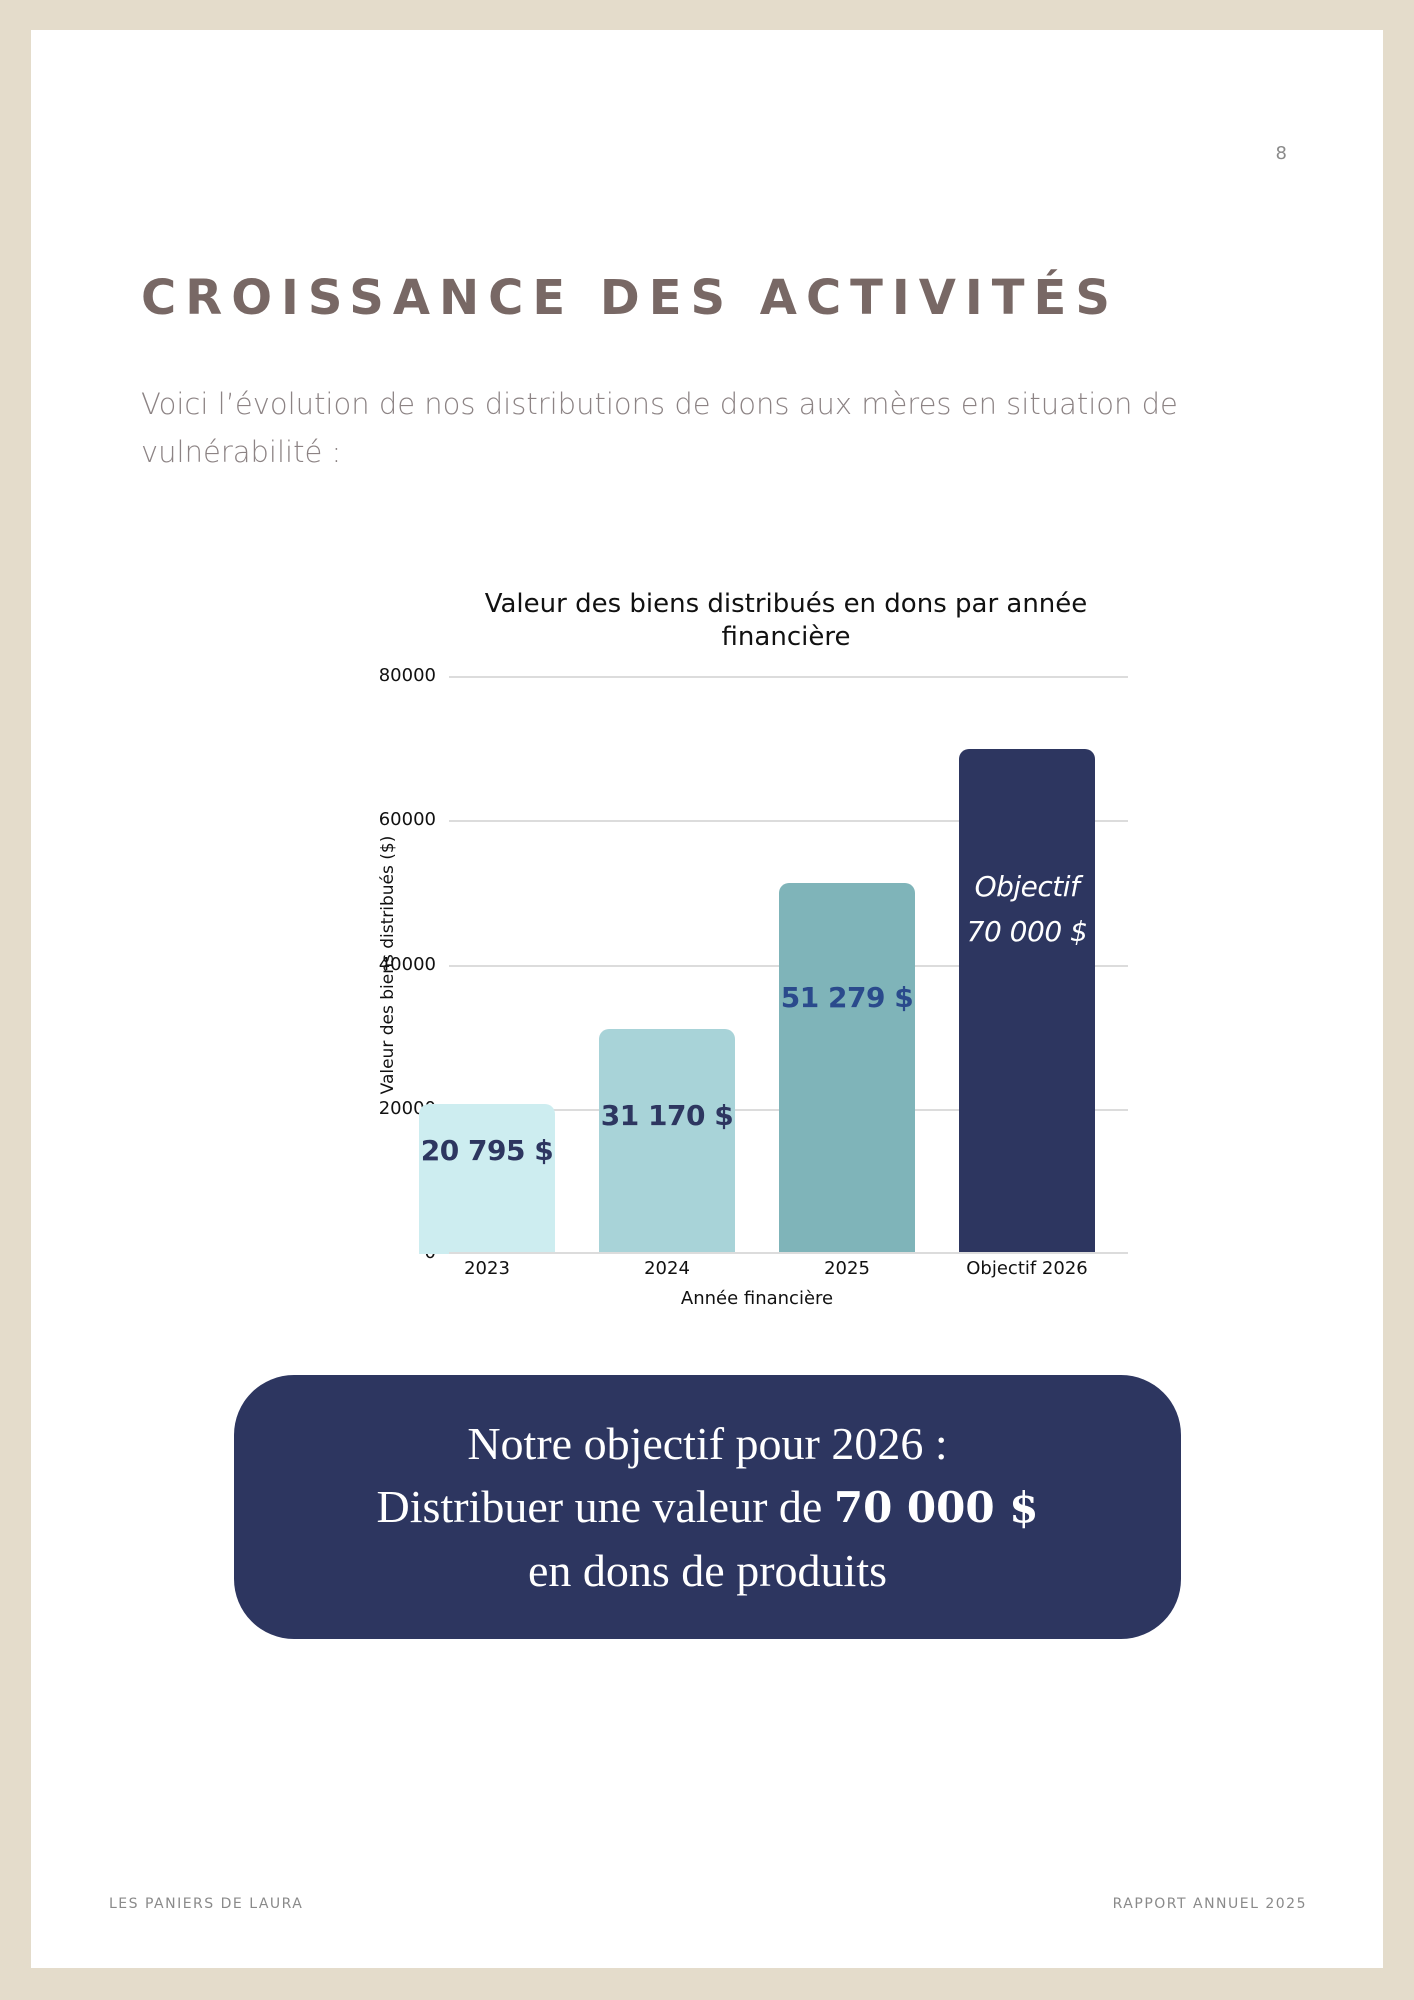  What do you see at coordinates (667, 1141) in the screenshot?
I see `bar-2024: 31 170 $` at bounding box center [667, 1141].